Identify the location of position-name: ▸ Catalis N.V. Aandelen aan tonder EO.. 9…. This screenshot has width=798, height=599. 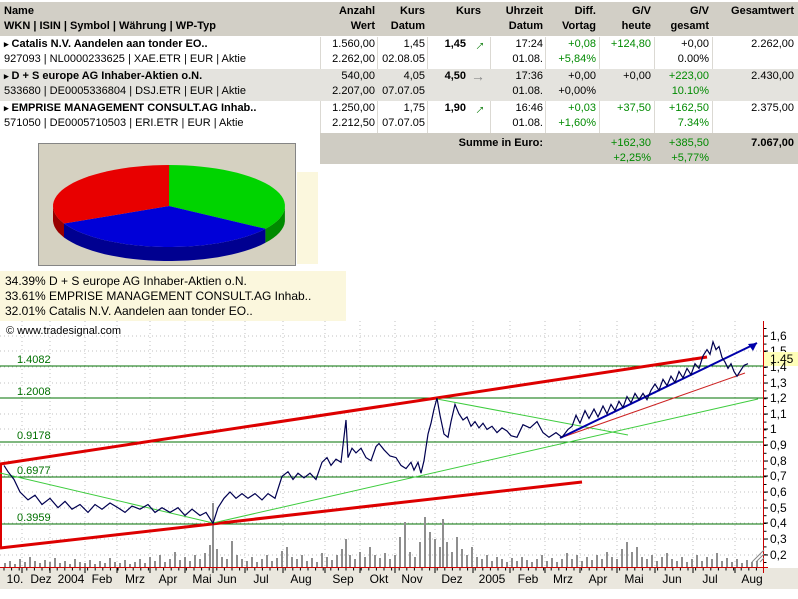
(125, 51).